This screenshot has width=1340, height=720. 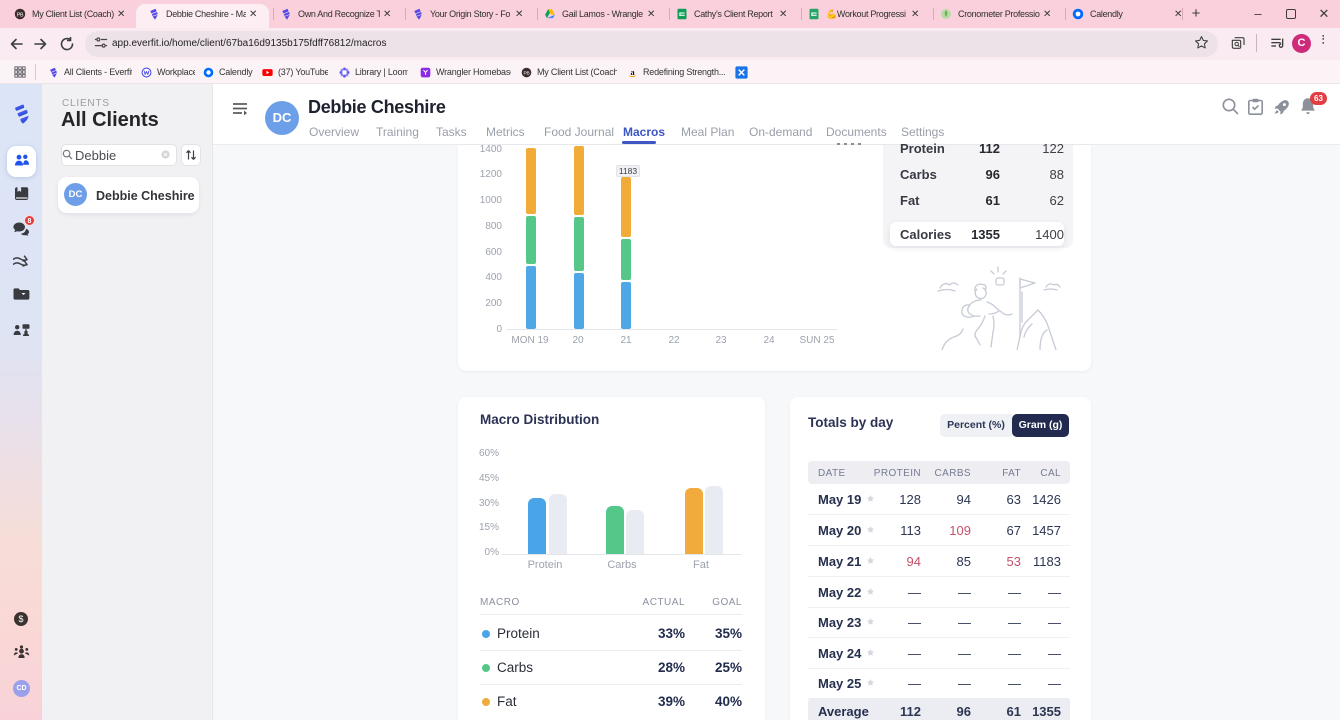 I want to click on svg-text: a, so click(x=633, y=71).